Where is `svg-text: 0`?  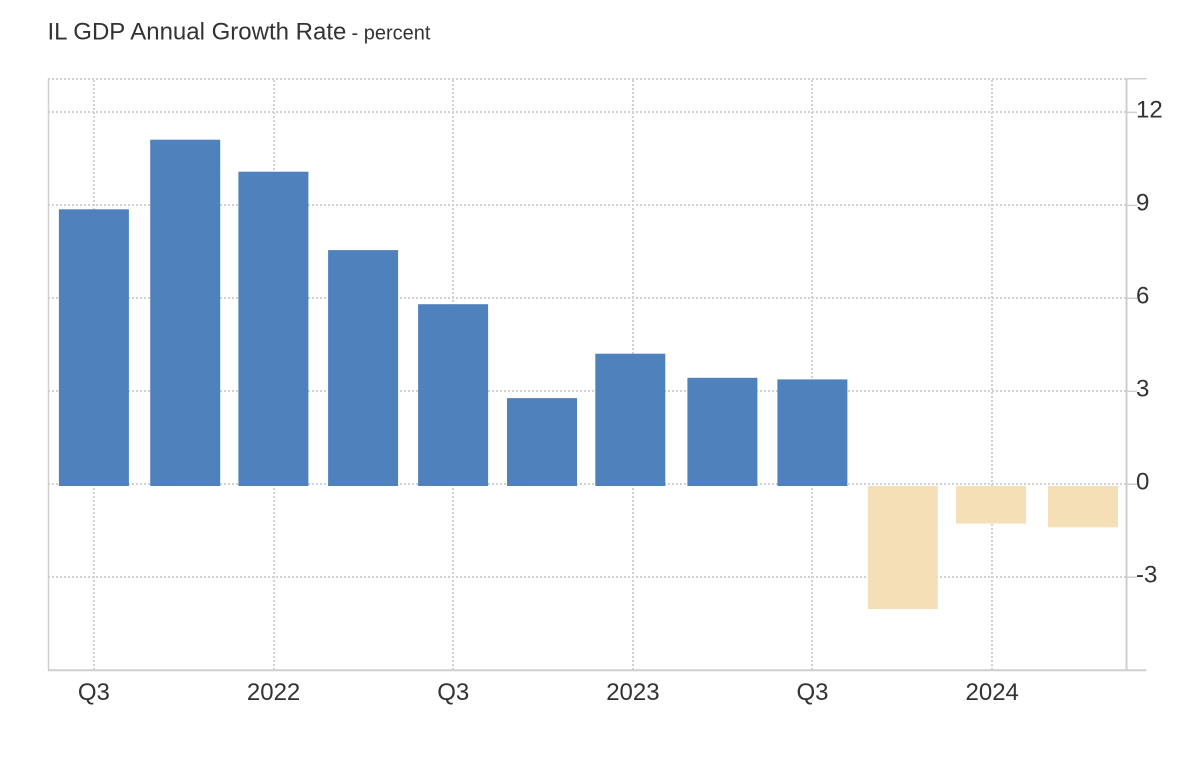 svg-text: 0 is located at coordinates (1142, 481).